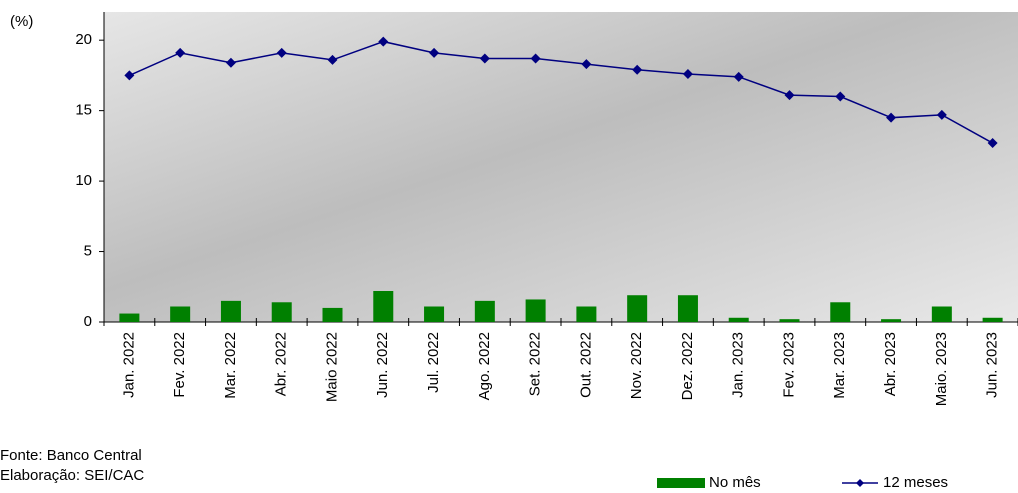  What do you see at coordinates (179, 365) in the screenshot?
I see `x-tick-label: Fev. 2022` at bounding box center [179, 365].